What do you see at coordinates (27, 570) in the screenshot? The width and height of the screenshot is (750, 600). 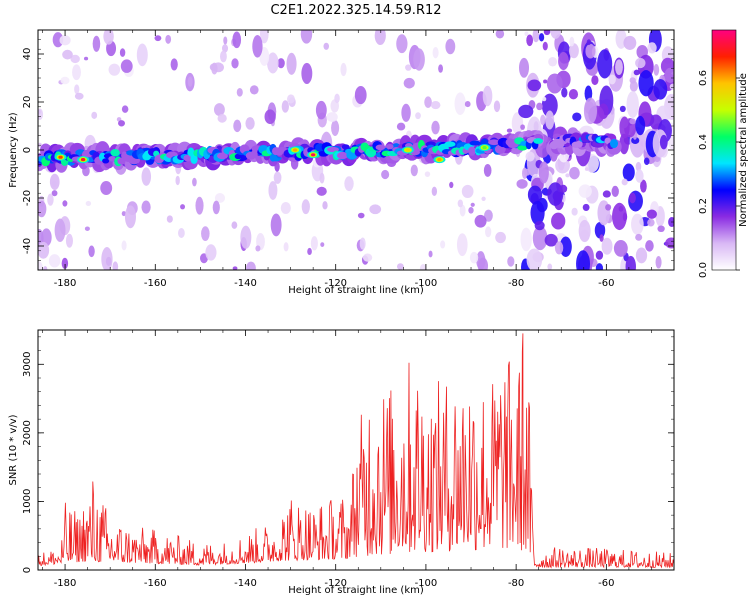 I see `snr-y-tick-label: 0` at bounding box center [27, 570].